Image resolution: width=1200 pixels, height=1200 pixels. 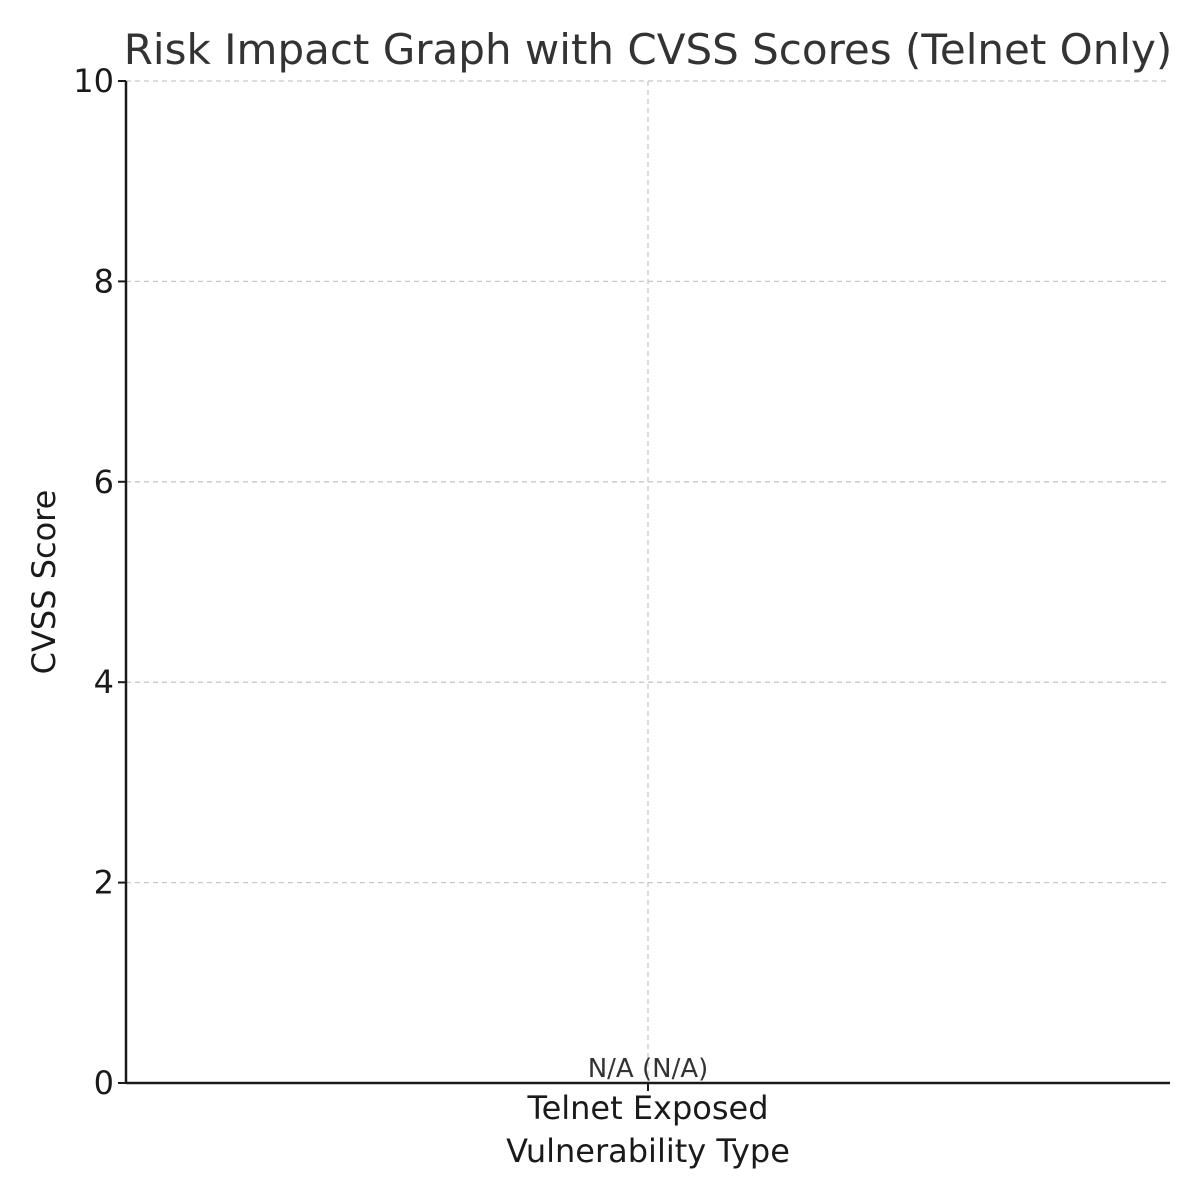 I want to click on y-axis-label: CVSS Score, so click(x=44, y=582).